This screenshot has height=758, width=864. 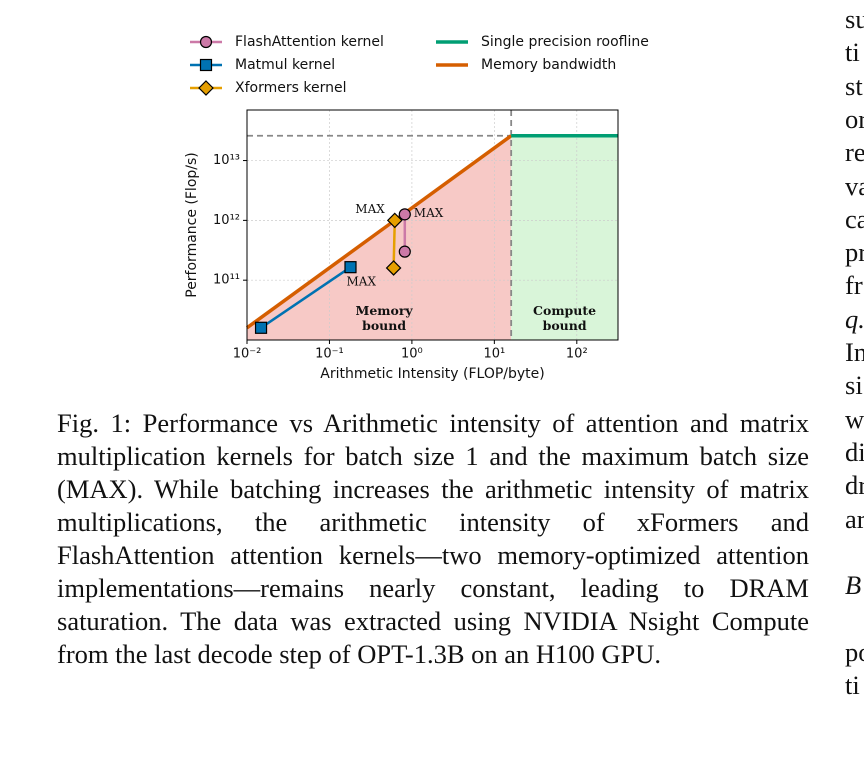 I want to click on side-text: pr, so click(x=854, y=252).